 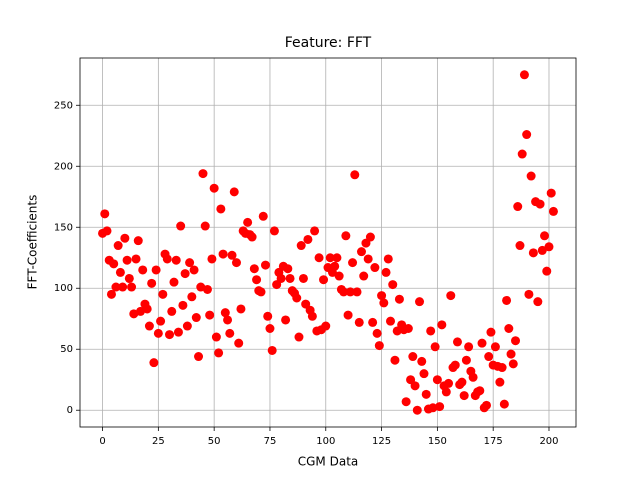 What do you see at coordinates (158, 441) in the screenshot?
I see `x-tick-label: 25` at bounding box center [158, 441].